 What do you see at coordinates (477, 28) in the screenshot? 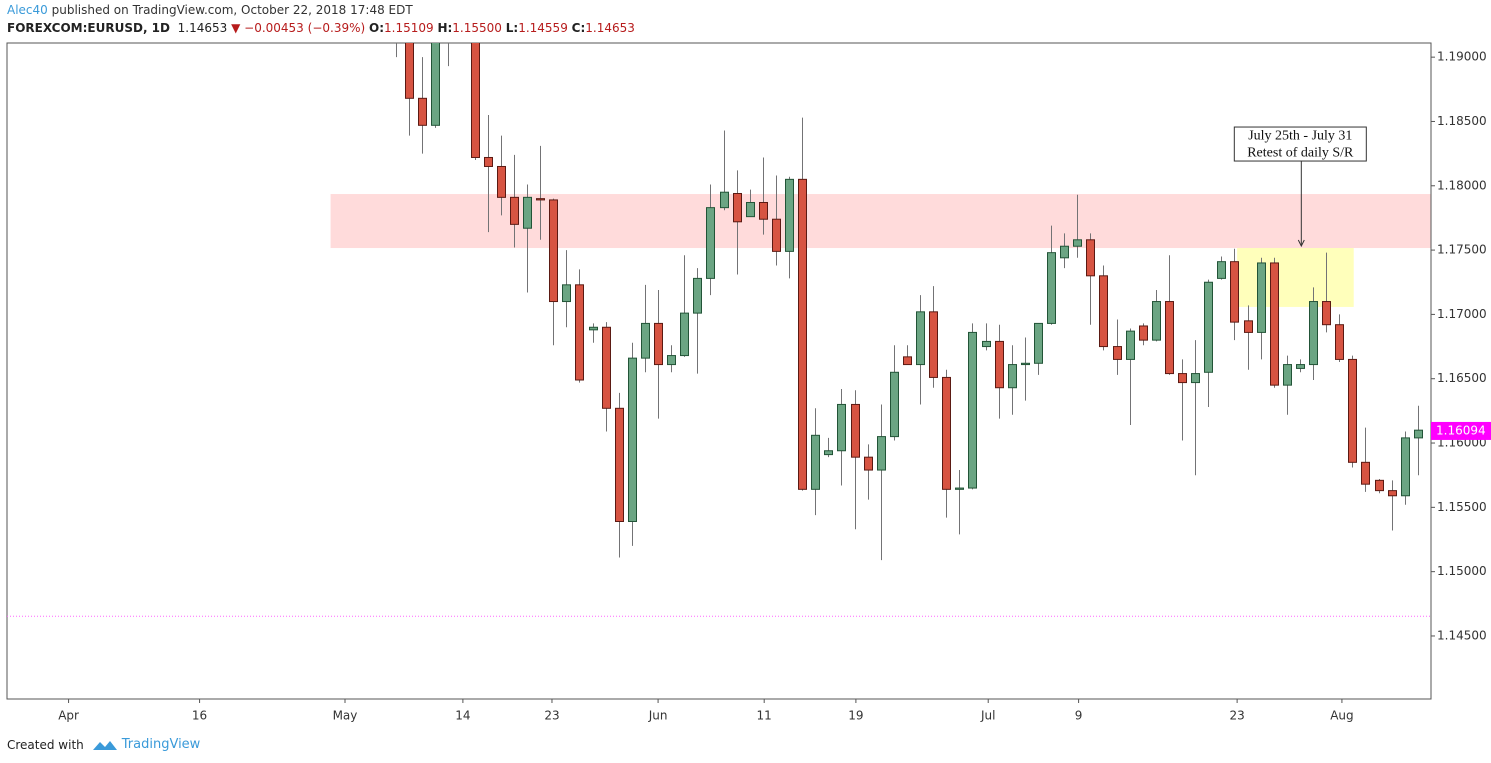
I see `ohlc-value: 1.15500` at bounding box center [477, 28].